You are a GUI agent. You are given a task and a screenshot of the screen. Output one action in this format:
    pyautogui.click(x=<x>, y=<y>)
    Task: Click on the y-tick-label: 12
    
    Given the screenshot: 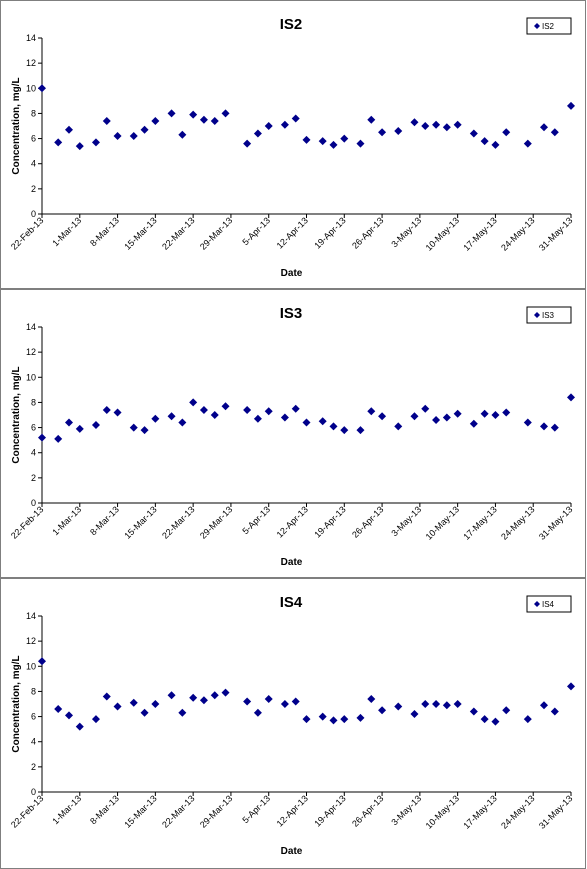 What is the action you would take?
    pyautogui.click(x=31, y=63)
    